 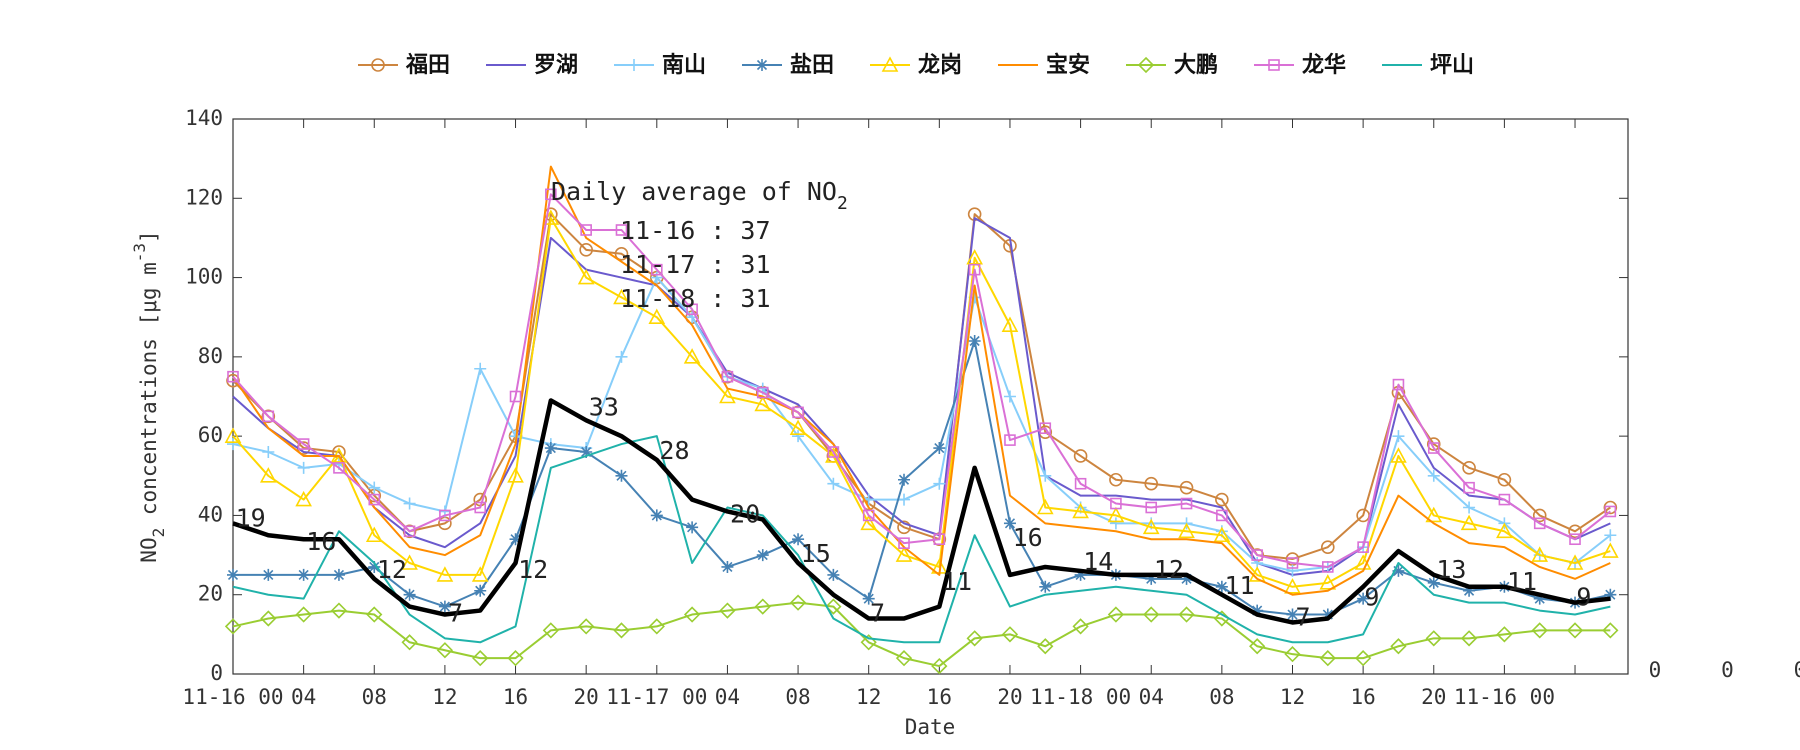 What do you see at coordinates (674, 450) in the screenshot?
I see `annotation-label: 28` at bounding box center [674, 450].